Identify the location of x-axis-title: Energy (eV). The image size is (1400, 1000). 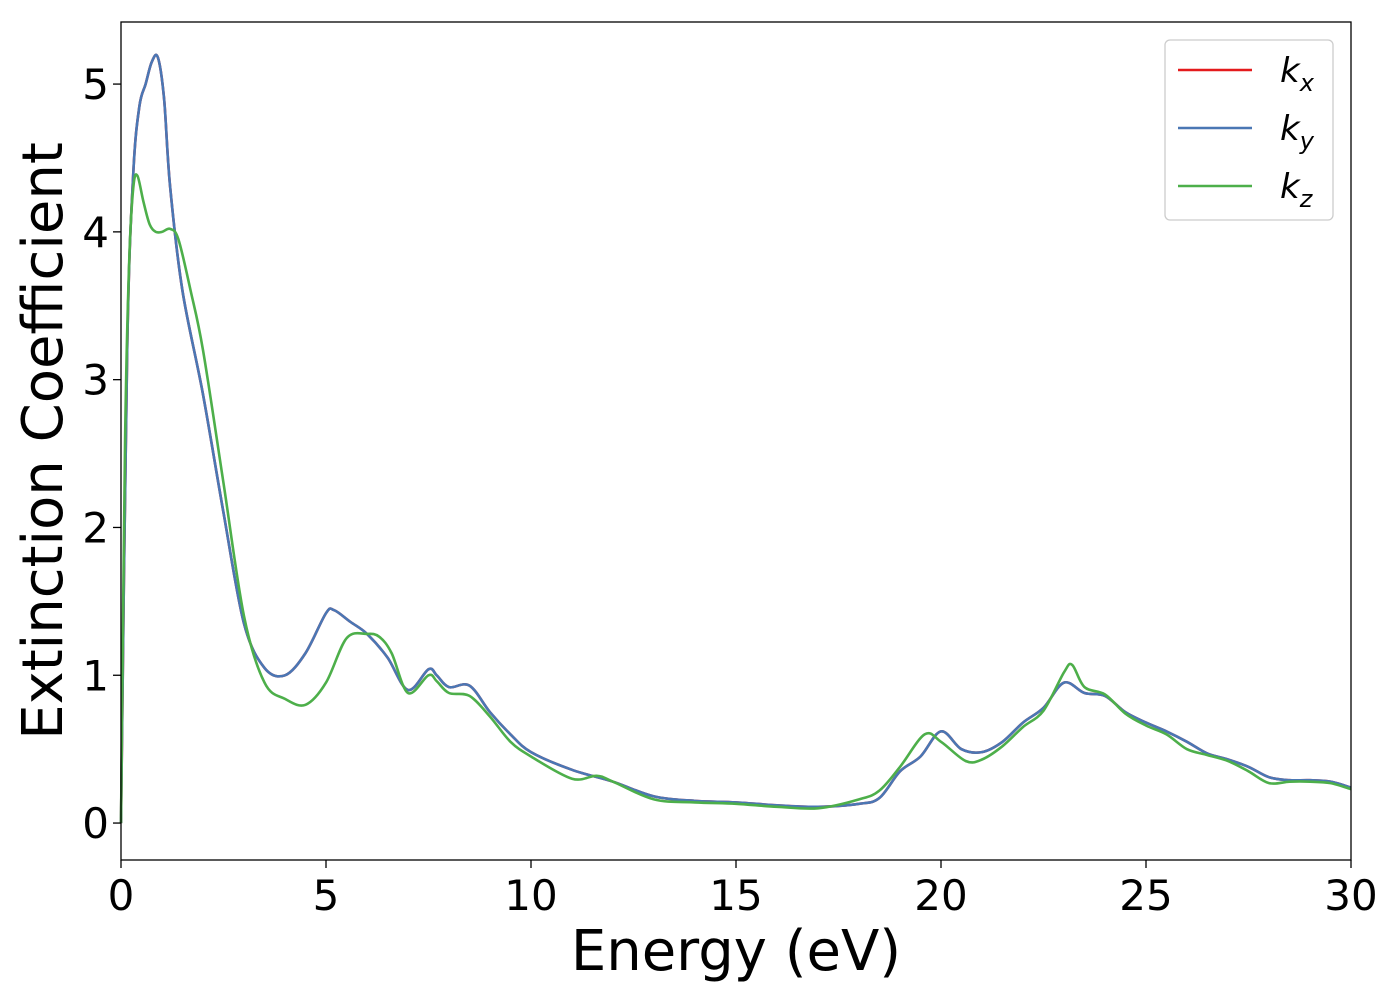
(736, 951).